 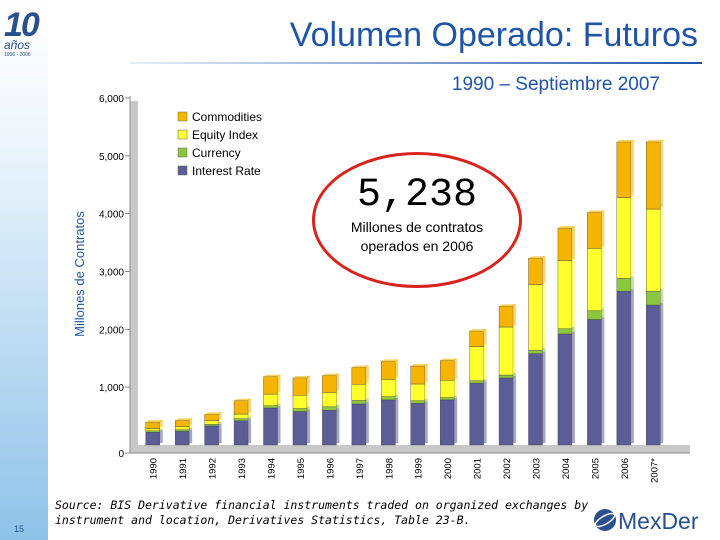 I want to click on legend-swatch-commodities, so click(x=182, y=116).